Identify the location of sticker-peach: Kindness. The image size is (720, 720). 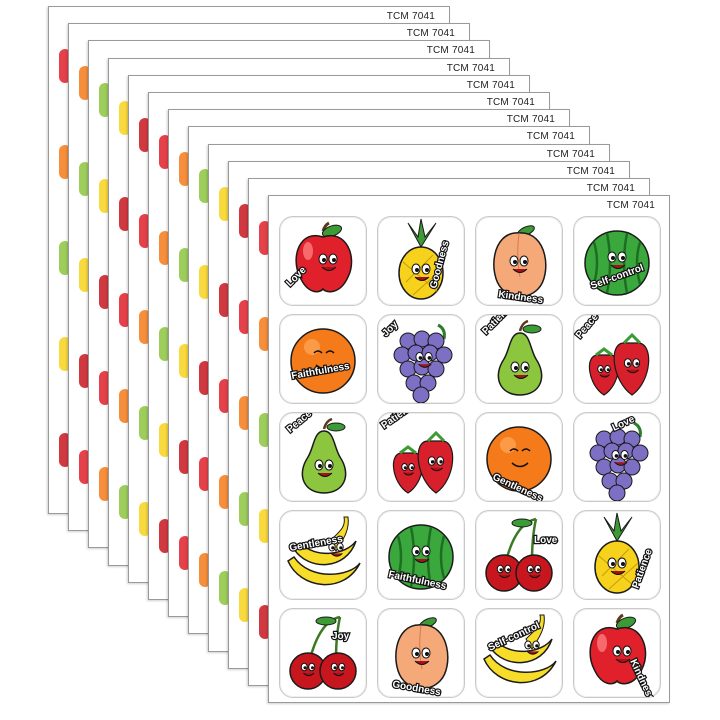
(519, 261).